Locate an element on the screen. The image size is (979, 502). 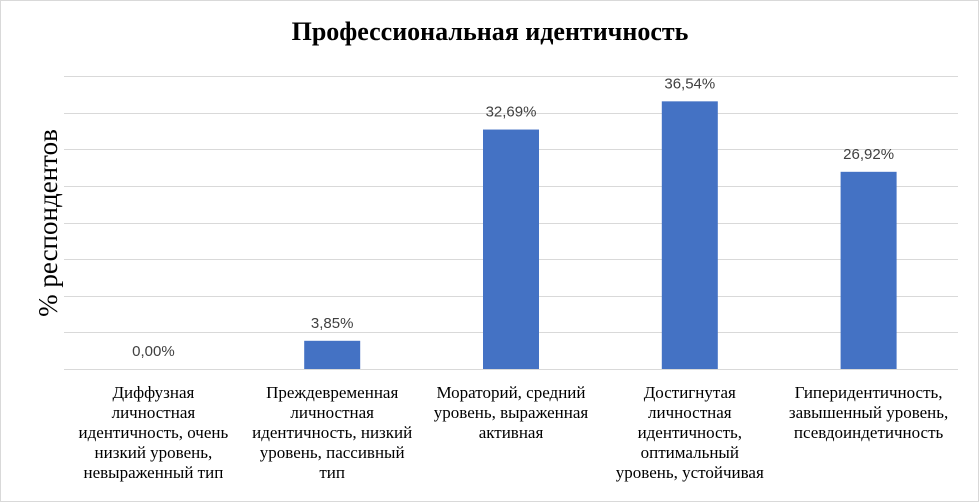
data-label: 0,00% is located at coordinates (153, 351).